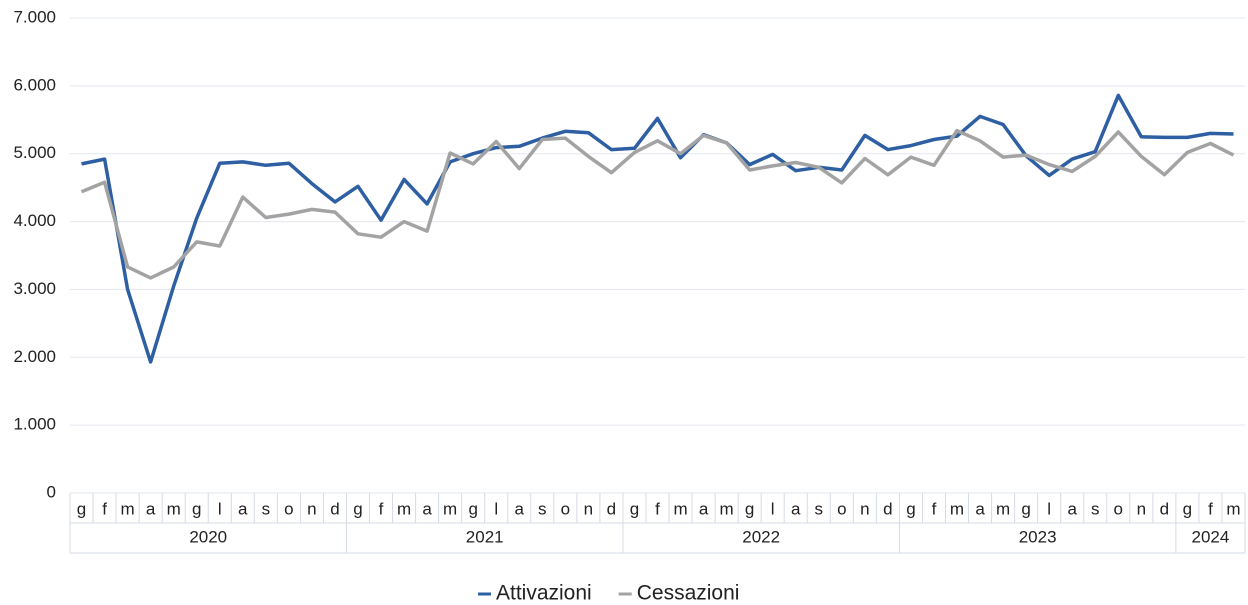  What do you see at coordinates (1038, 536) in the screenshot?
I see `x-group-label: 2023` at bounding box center [1038, 536].